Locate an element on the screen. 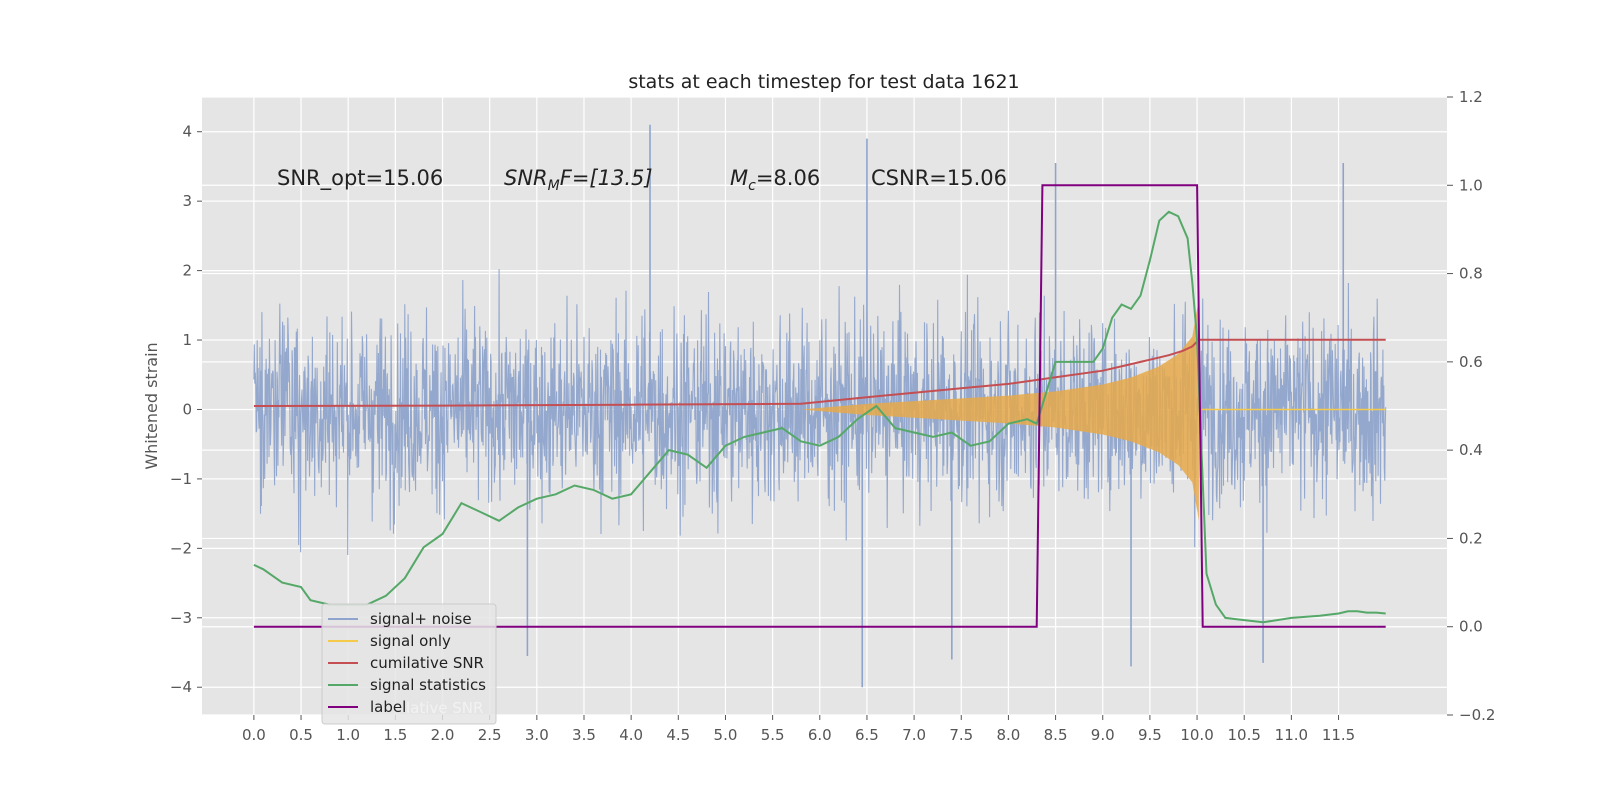 This screenshot has height=800, width=1600. x-tick-label: 3.5 is located at coordinates (584, 735).